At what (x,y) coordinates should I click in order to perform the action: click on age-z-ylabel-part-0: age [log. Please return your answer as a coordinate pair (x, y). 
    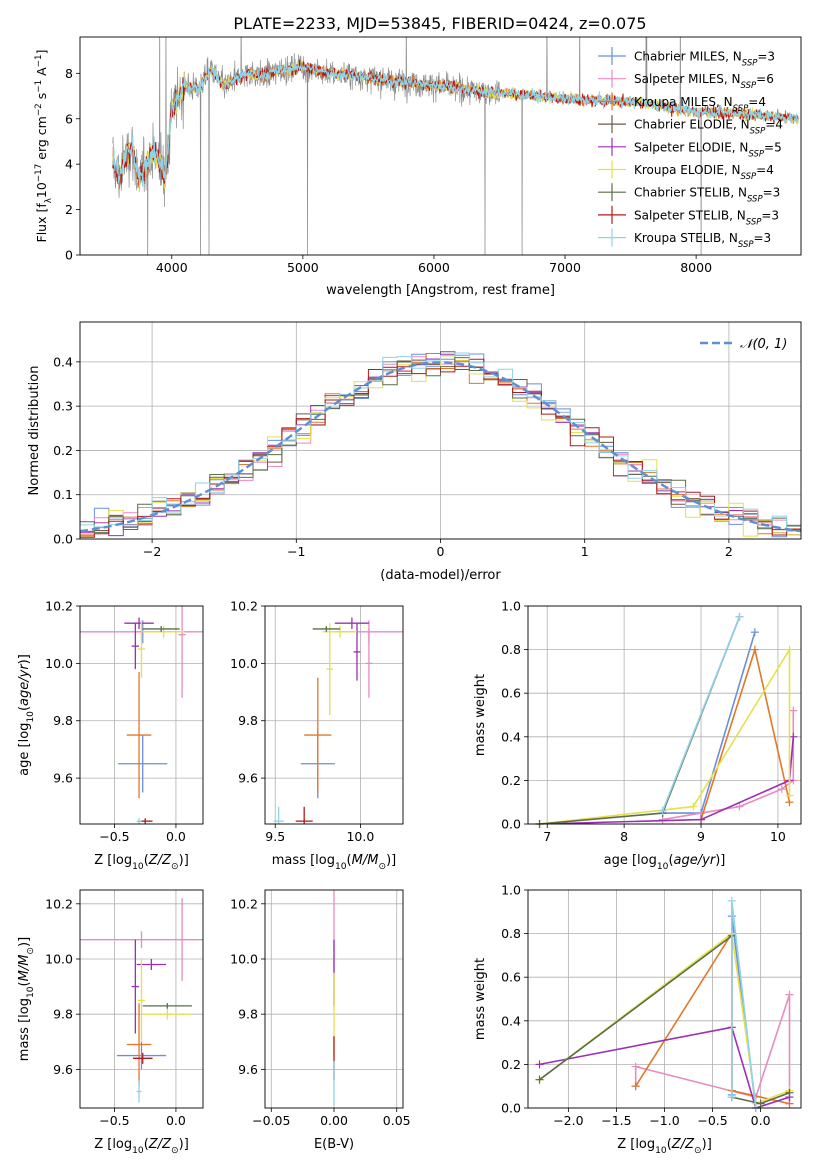
    Looking at the image, I should click on (24, 749).